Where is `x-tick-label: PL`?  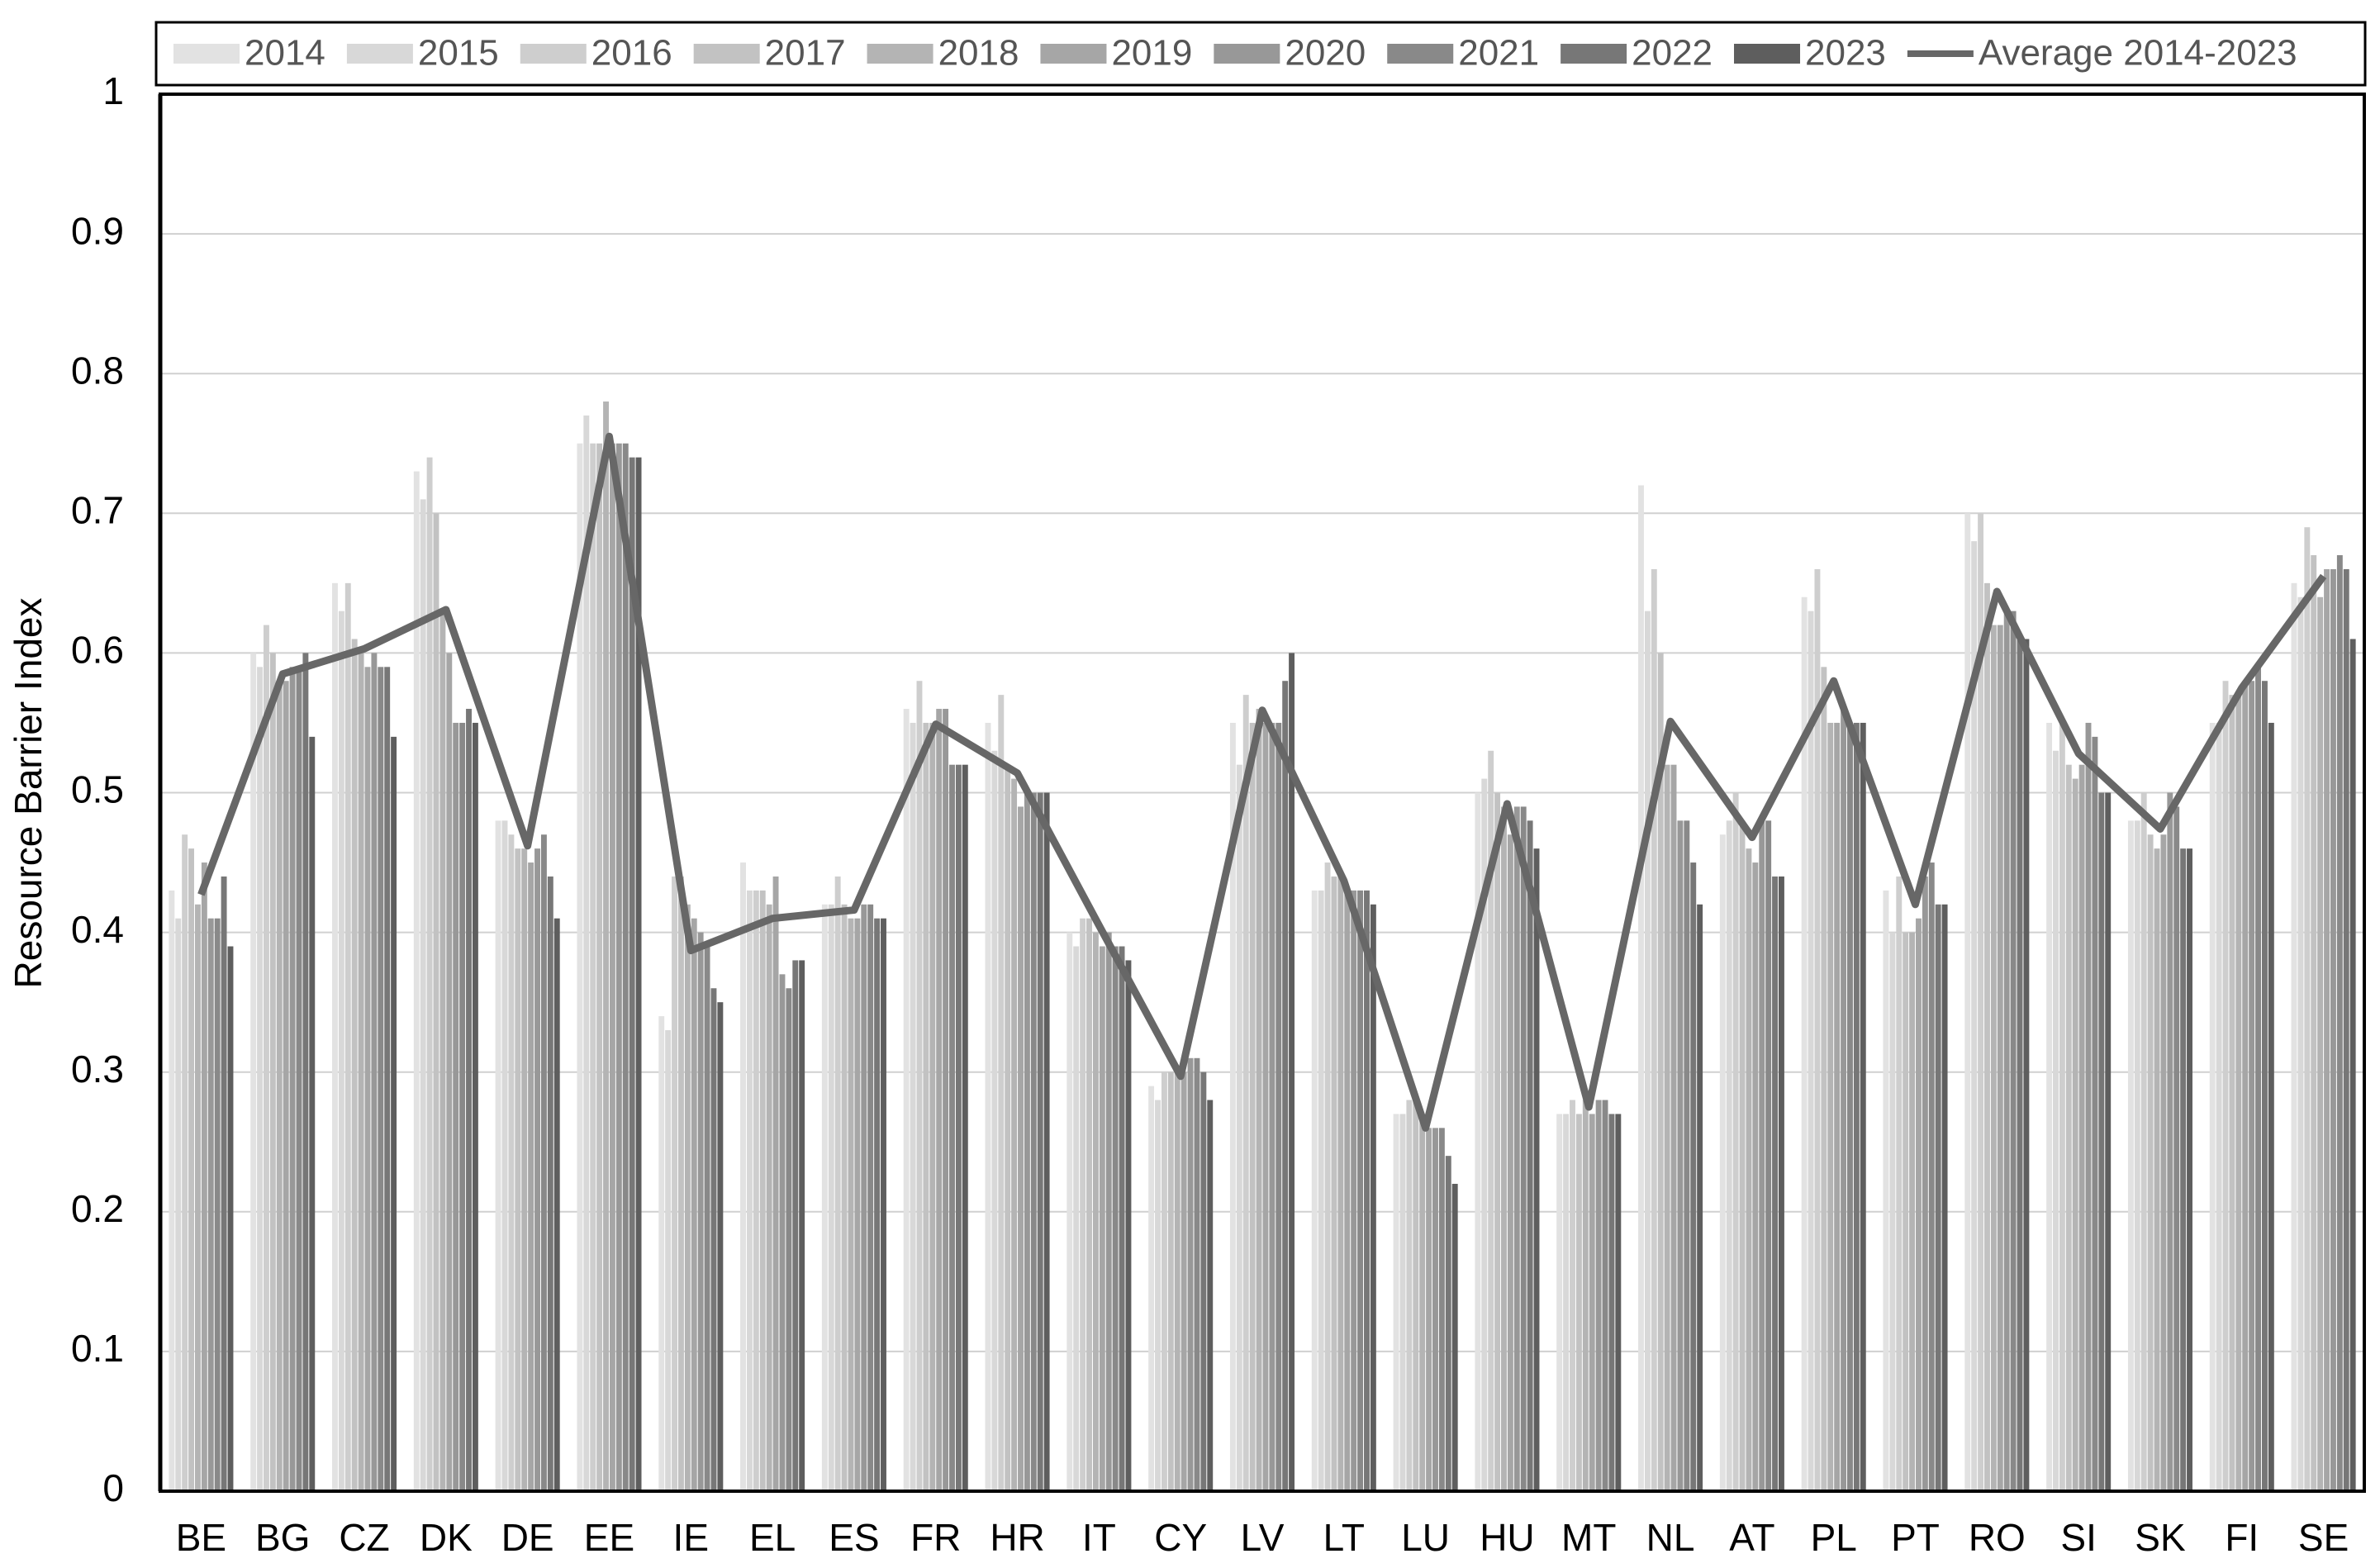 x-tick-label: PL is located at coordinates (1834, 1537).